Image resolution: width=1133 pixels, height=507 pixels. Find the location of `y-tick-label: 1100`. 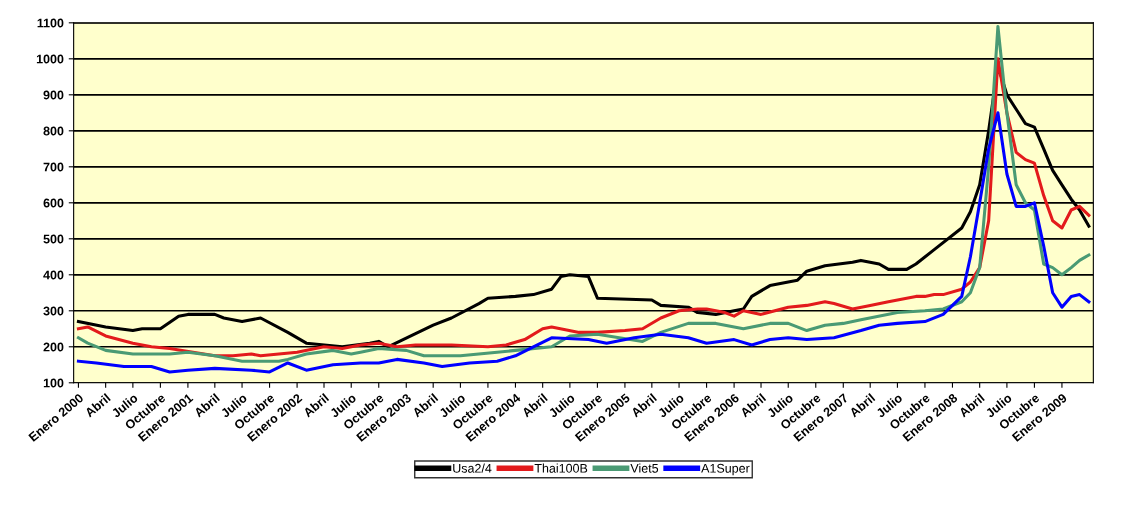

y-tick-label: 1100 is located at coordinates (50, 23).